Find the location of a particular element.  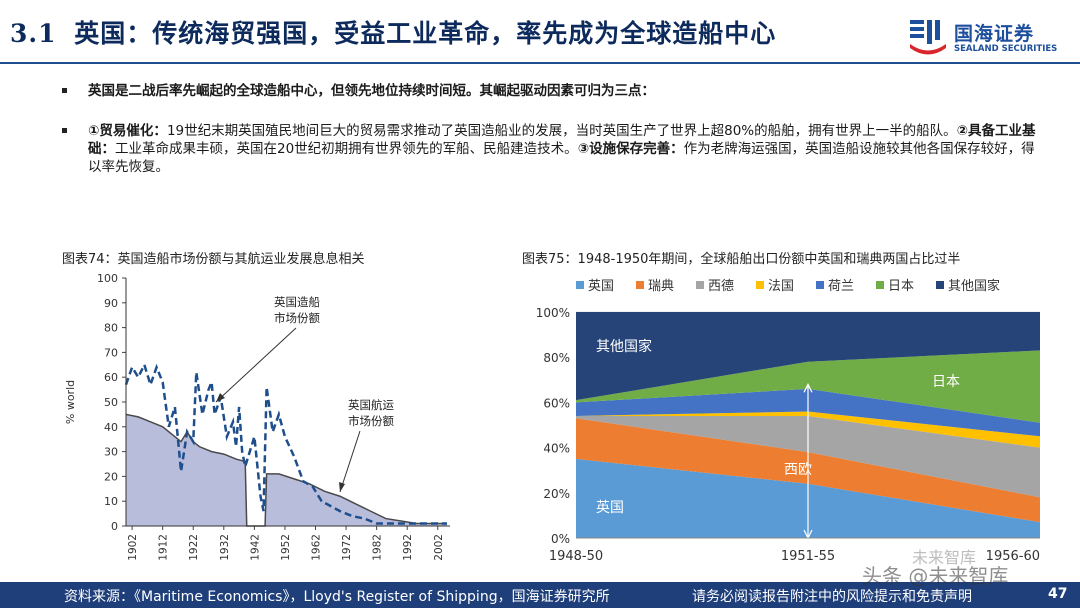

figure-75-title: 图表75：1948-1950年期间，全球船舶出口份额中英国和瑞典两国占比过半 is located at coordinates (741, 259).